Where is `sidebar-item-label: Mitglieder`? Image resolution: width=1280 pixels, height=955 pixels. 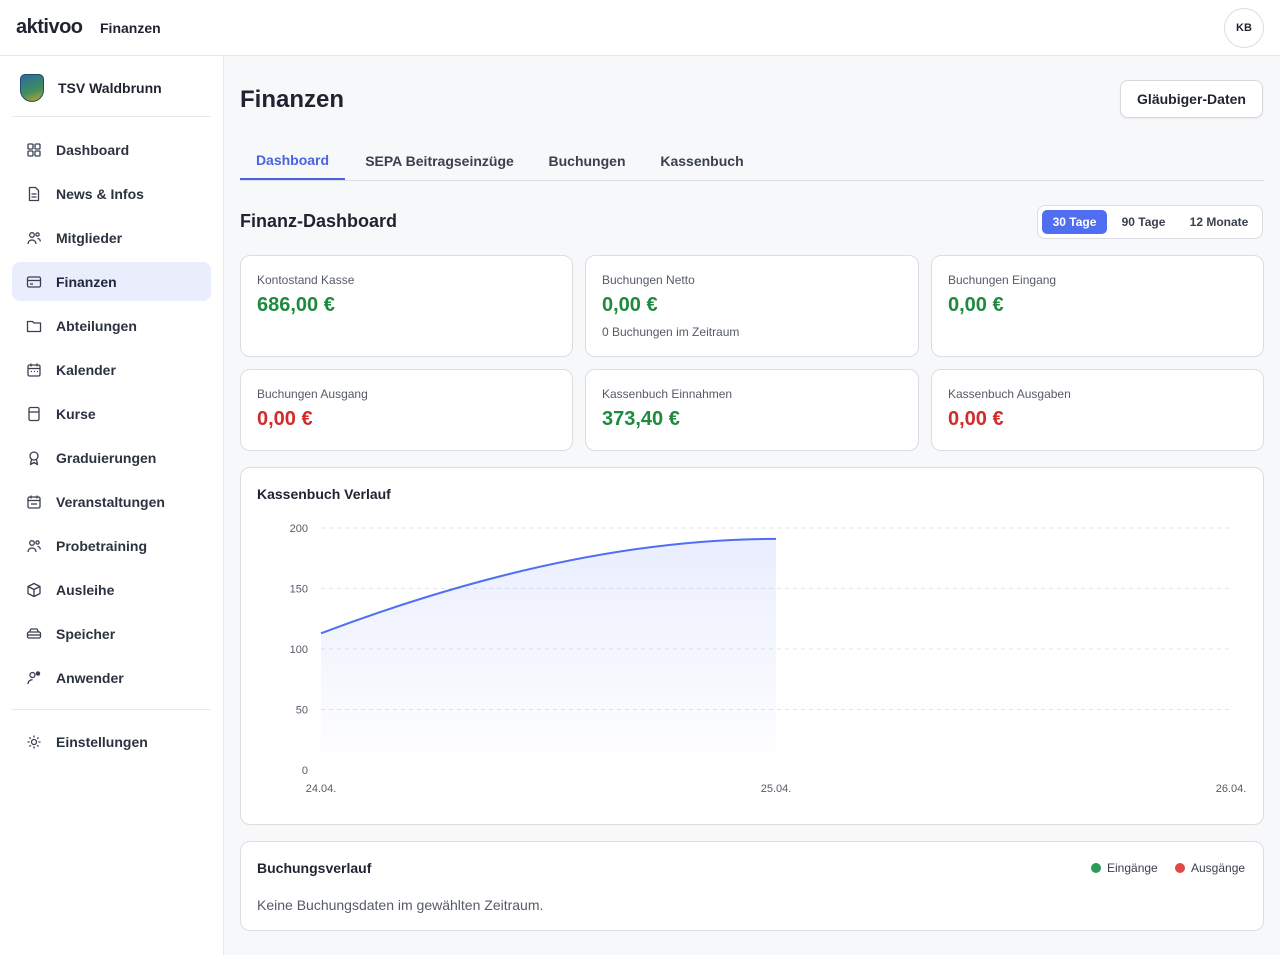 sidebar-item-label: Mitglieder is located at coordinates (89, 237).